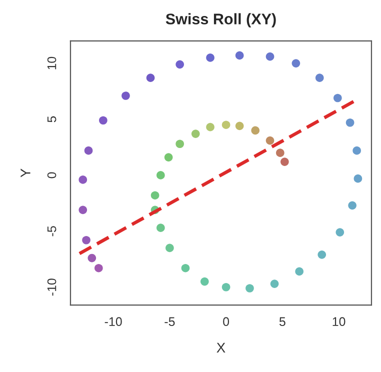  Describe the element at coordinates (51, 63) in the screenshot. I see `y-tick-label: 10` at that location.